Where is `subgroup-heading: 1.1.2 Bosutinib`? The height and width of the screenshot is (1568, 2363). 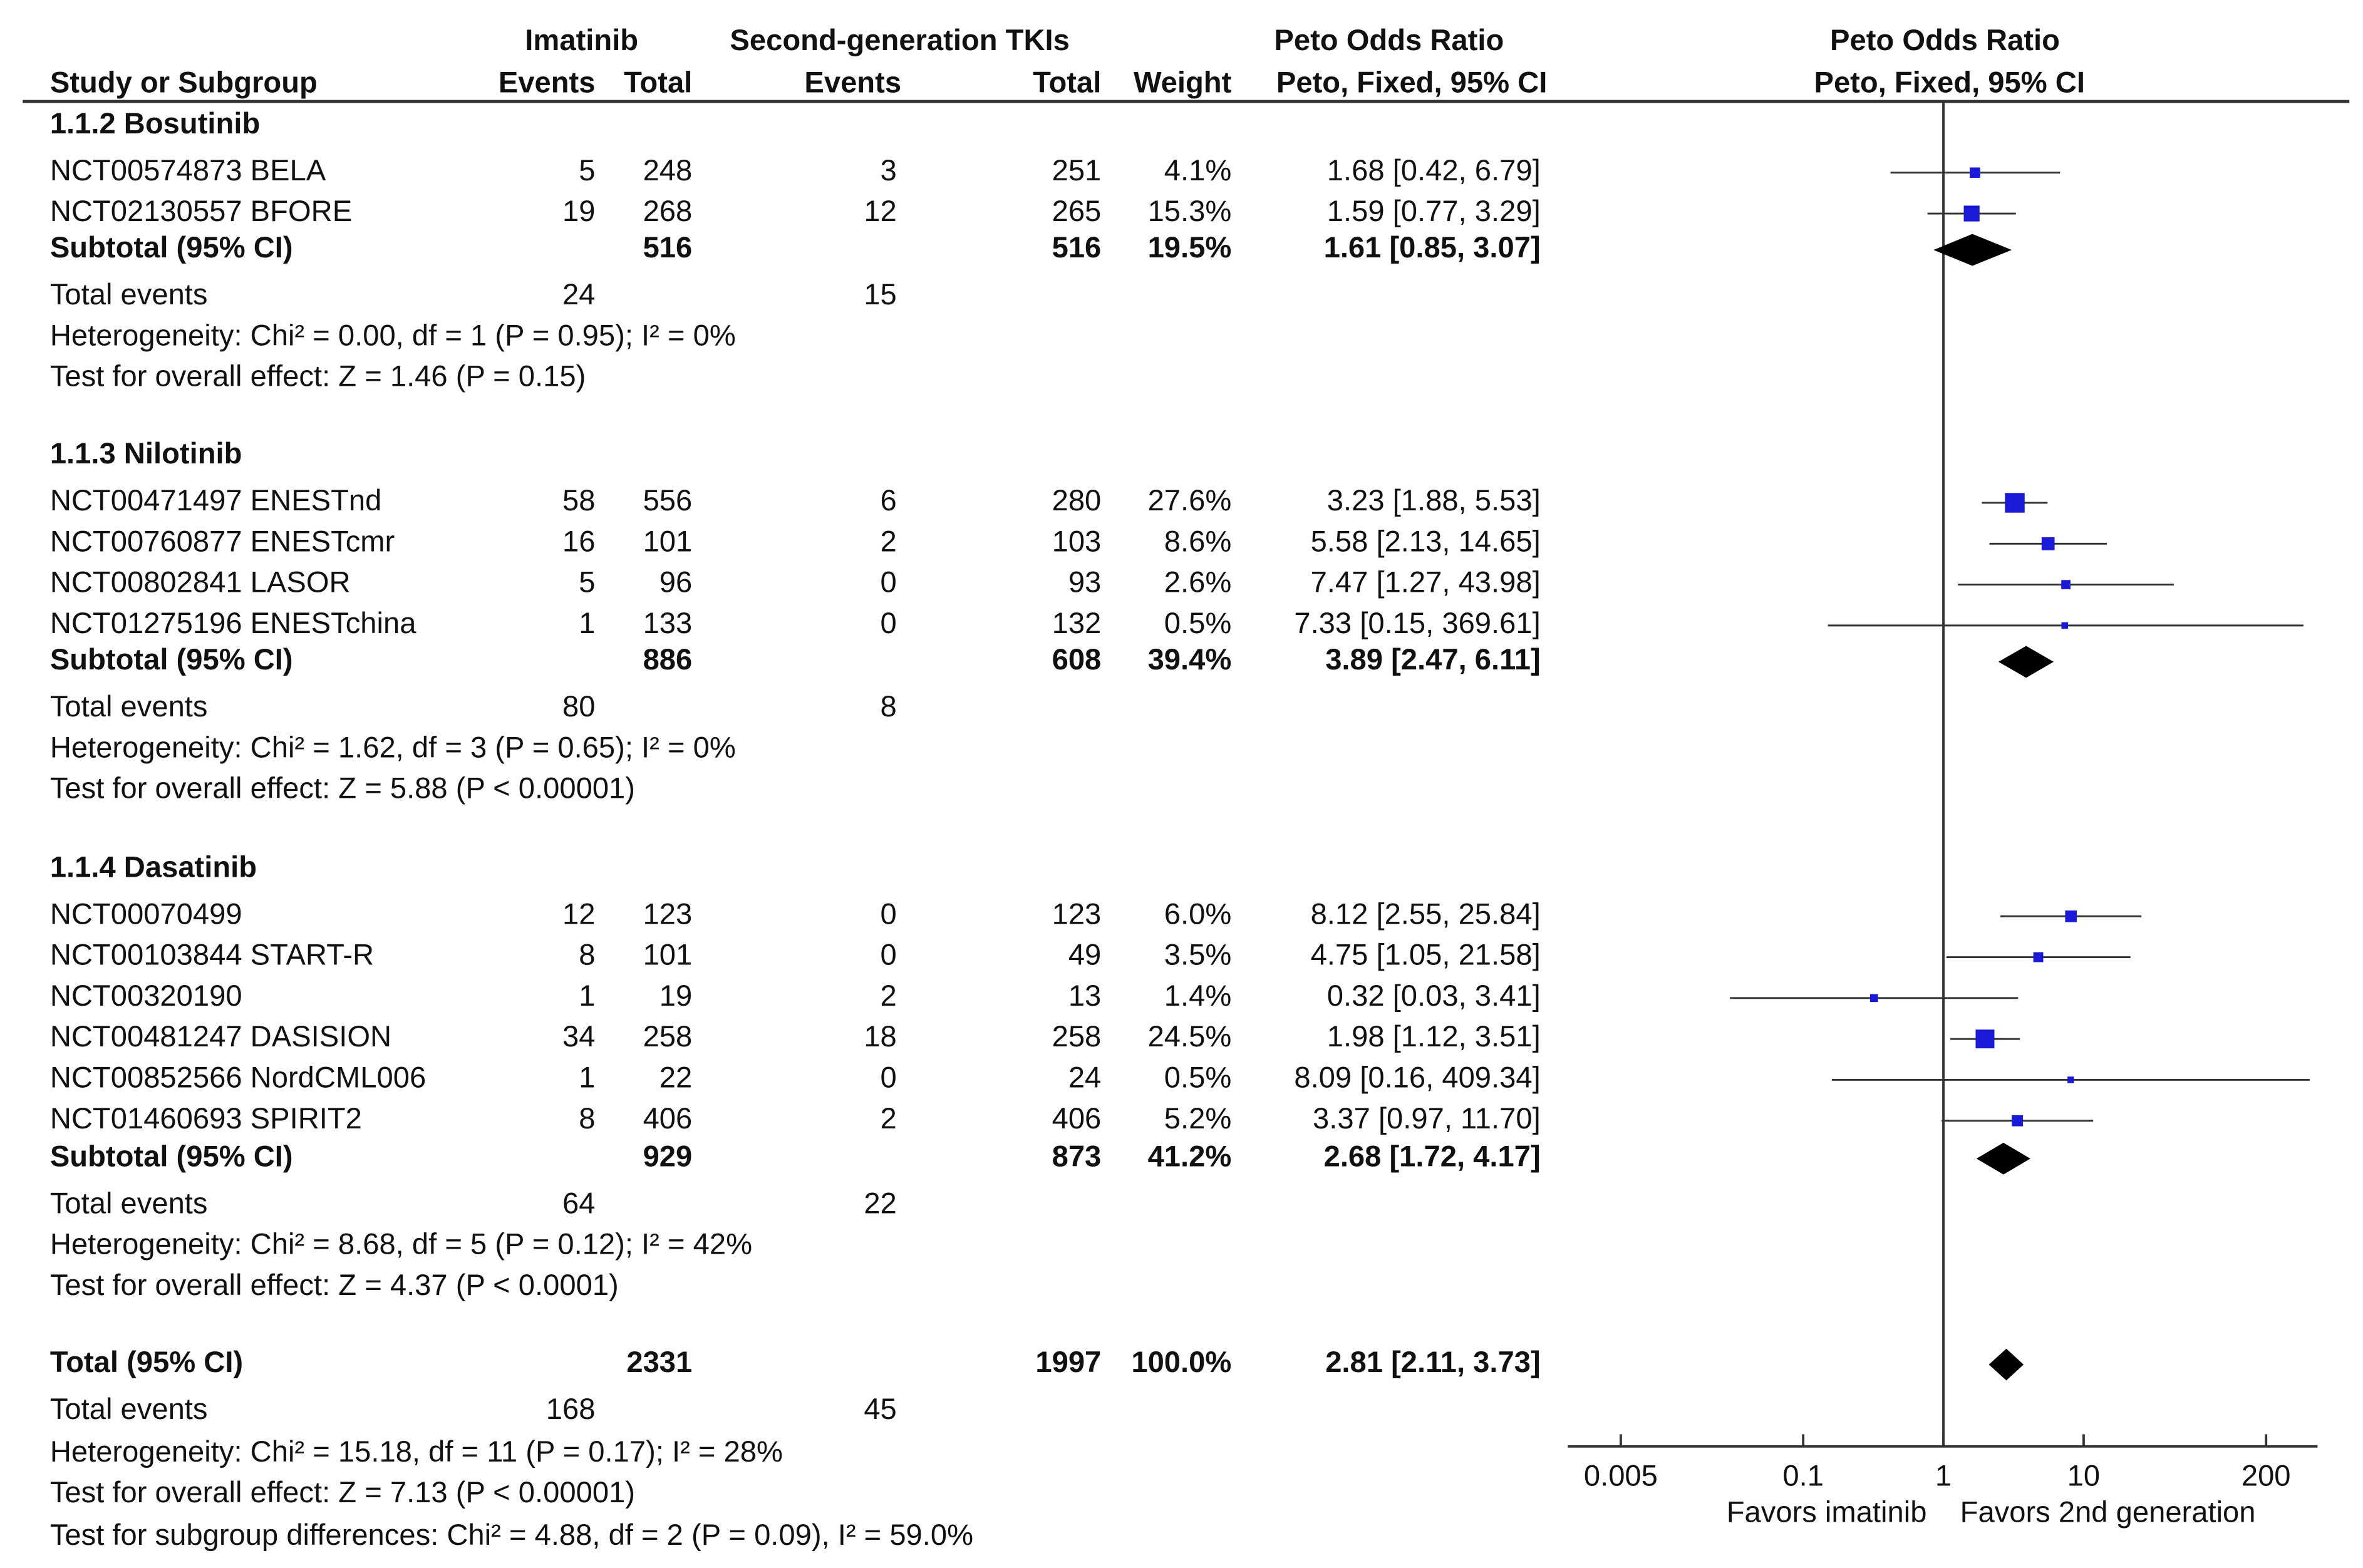
subgroup-heading: 1.1.2 Bosutinib is located at coordinates (155, 124).